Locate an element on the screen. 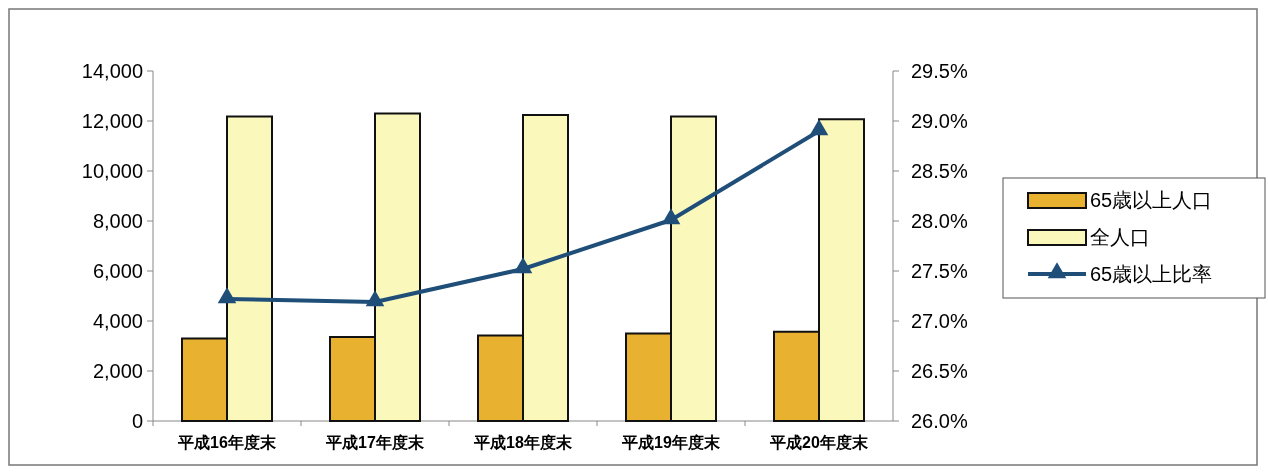 The image size is (1268, 476). y-tick-label: 12,000 is located at coordinates (112, 121).